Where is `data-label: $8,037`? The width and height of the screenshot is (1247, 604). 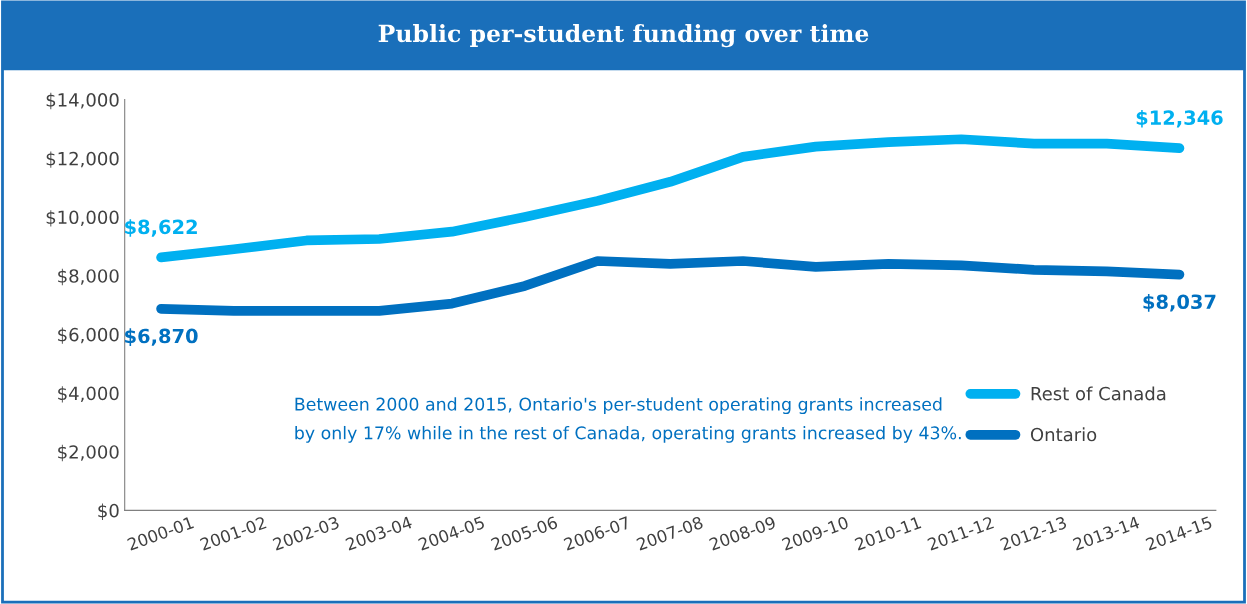
data-label: $8,037 is located at coordinates (1179, 303).